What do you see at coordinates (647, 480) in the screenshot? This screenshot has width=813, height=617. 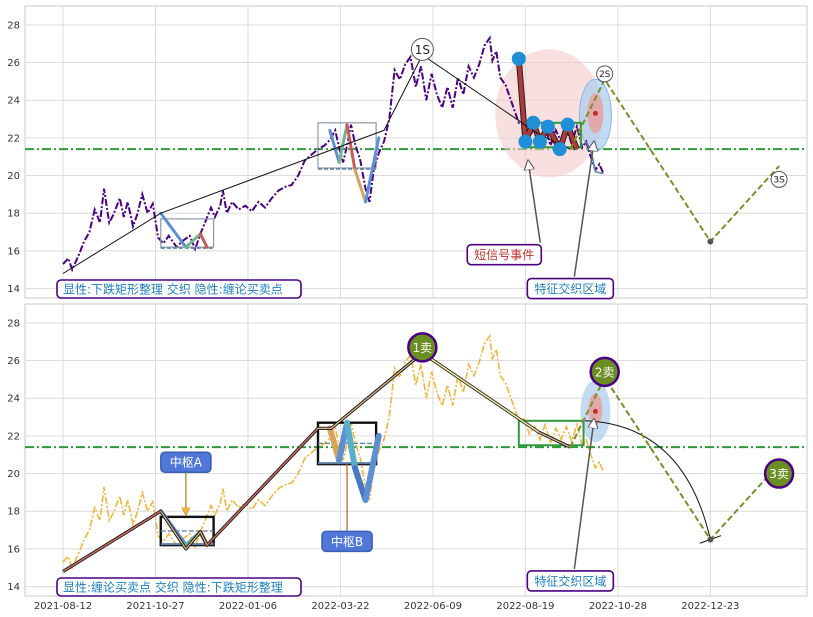 I see `projection-curve` at bounding box center [647, 480].